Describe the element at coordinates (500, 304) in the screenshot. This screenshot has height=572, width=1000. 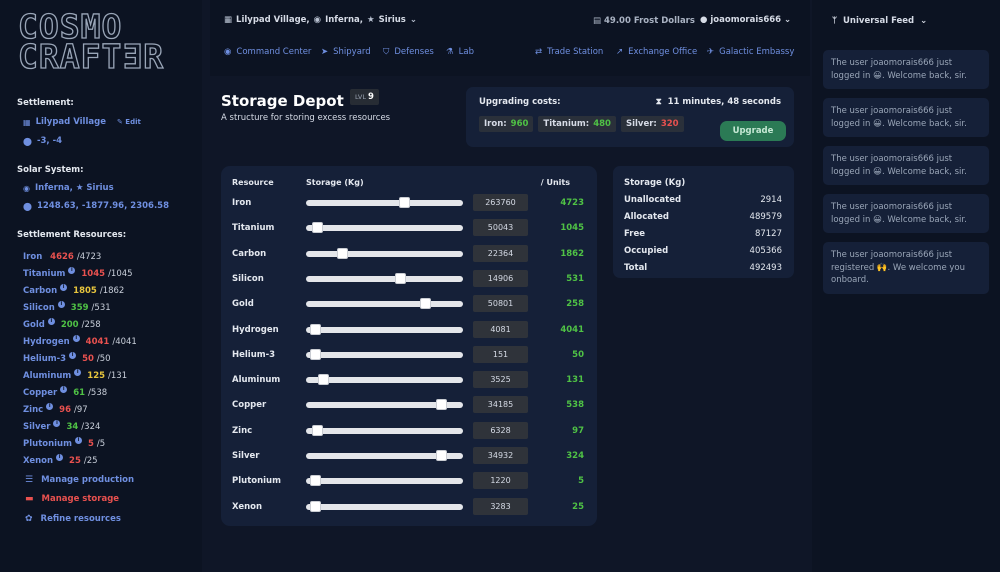
I see `storage-value-input: 50801` at that location.